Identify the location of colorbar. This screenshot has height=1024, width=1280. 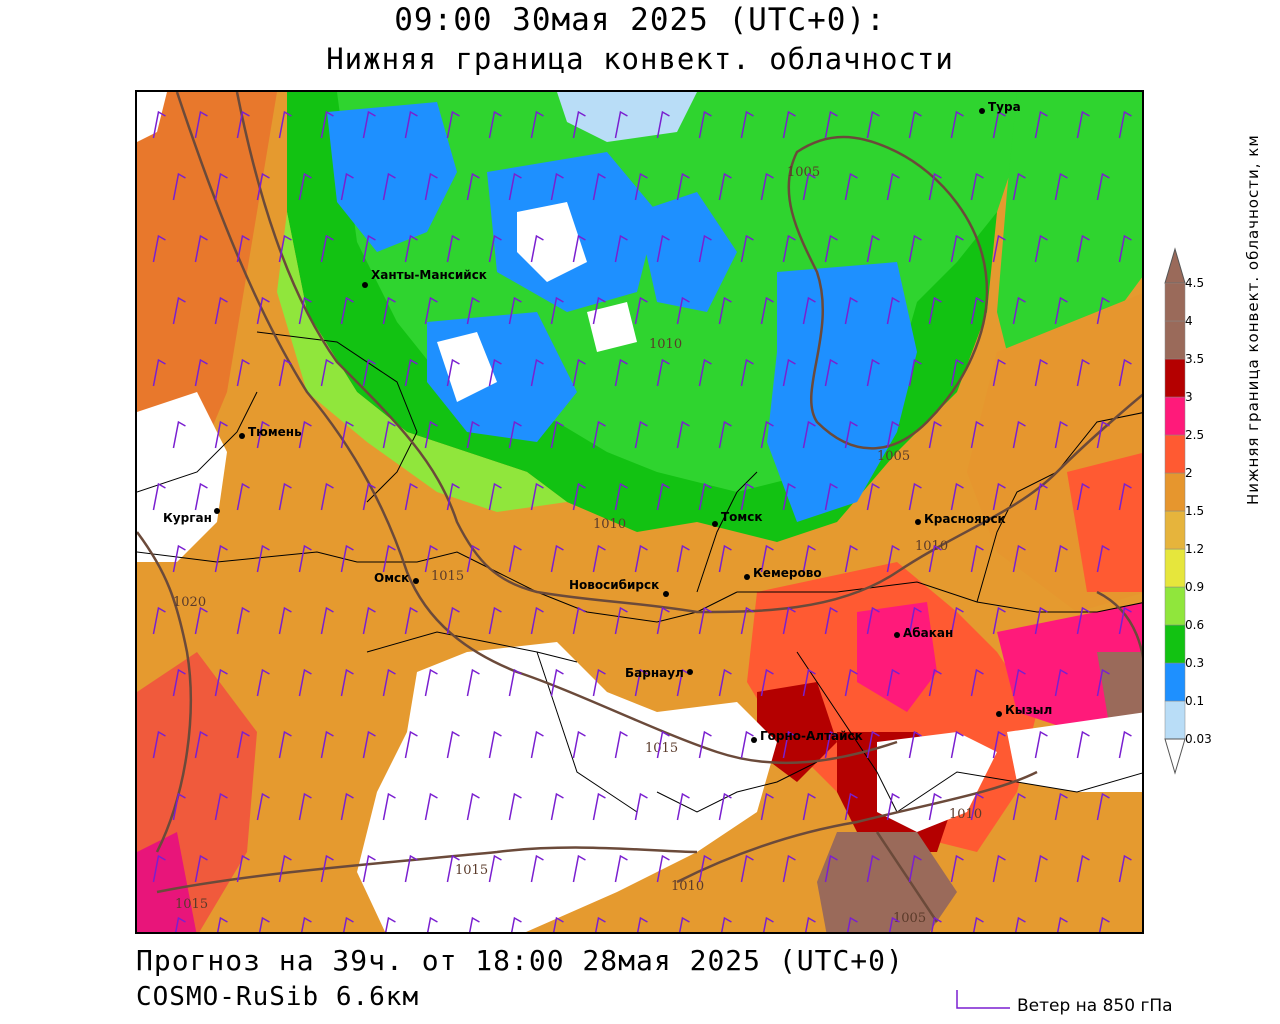
(1175, 511).